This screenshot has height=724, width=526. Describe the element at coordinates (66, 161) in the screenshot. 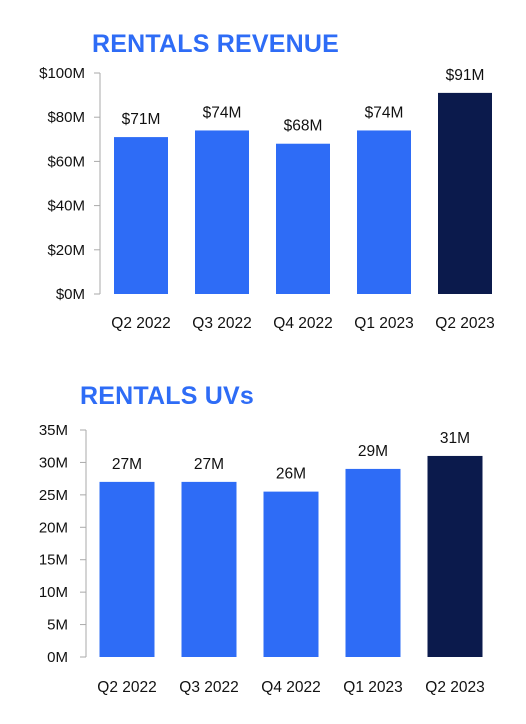

I see `revenue-y-tick-label: $60M` at that location.